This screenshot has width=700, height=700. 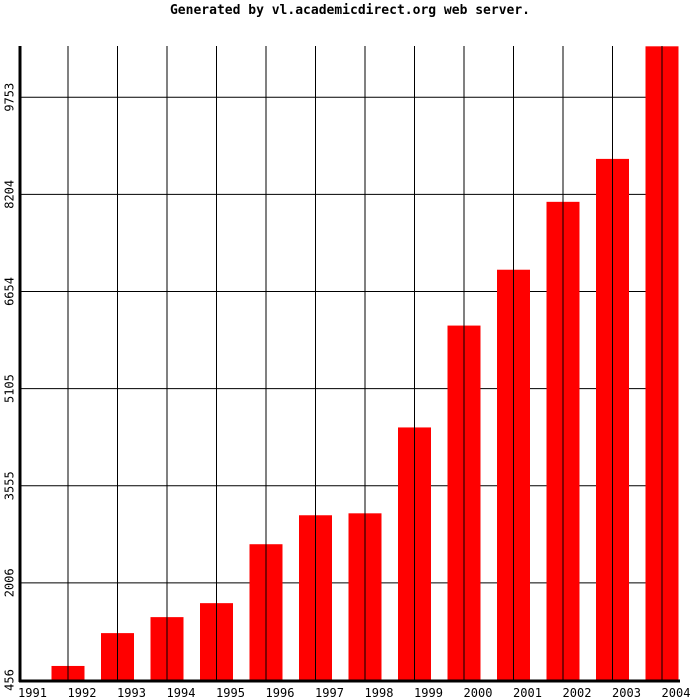 I want to click on x-tick-label: 1992, so click(x=82, y=693).